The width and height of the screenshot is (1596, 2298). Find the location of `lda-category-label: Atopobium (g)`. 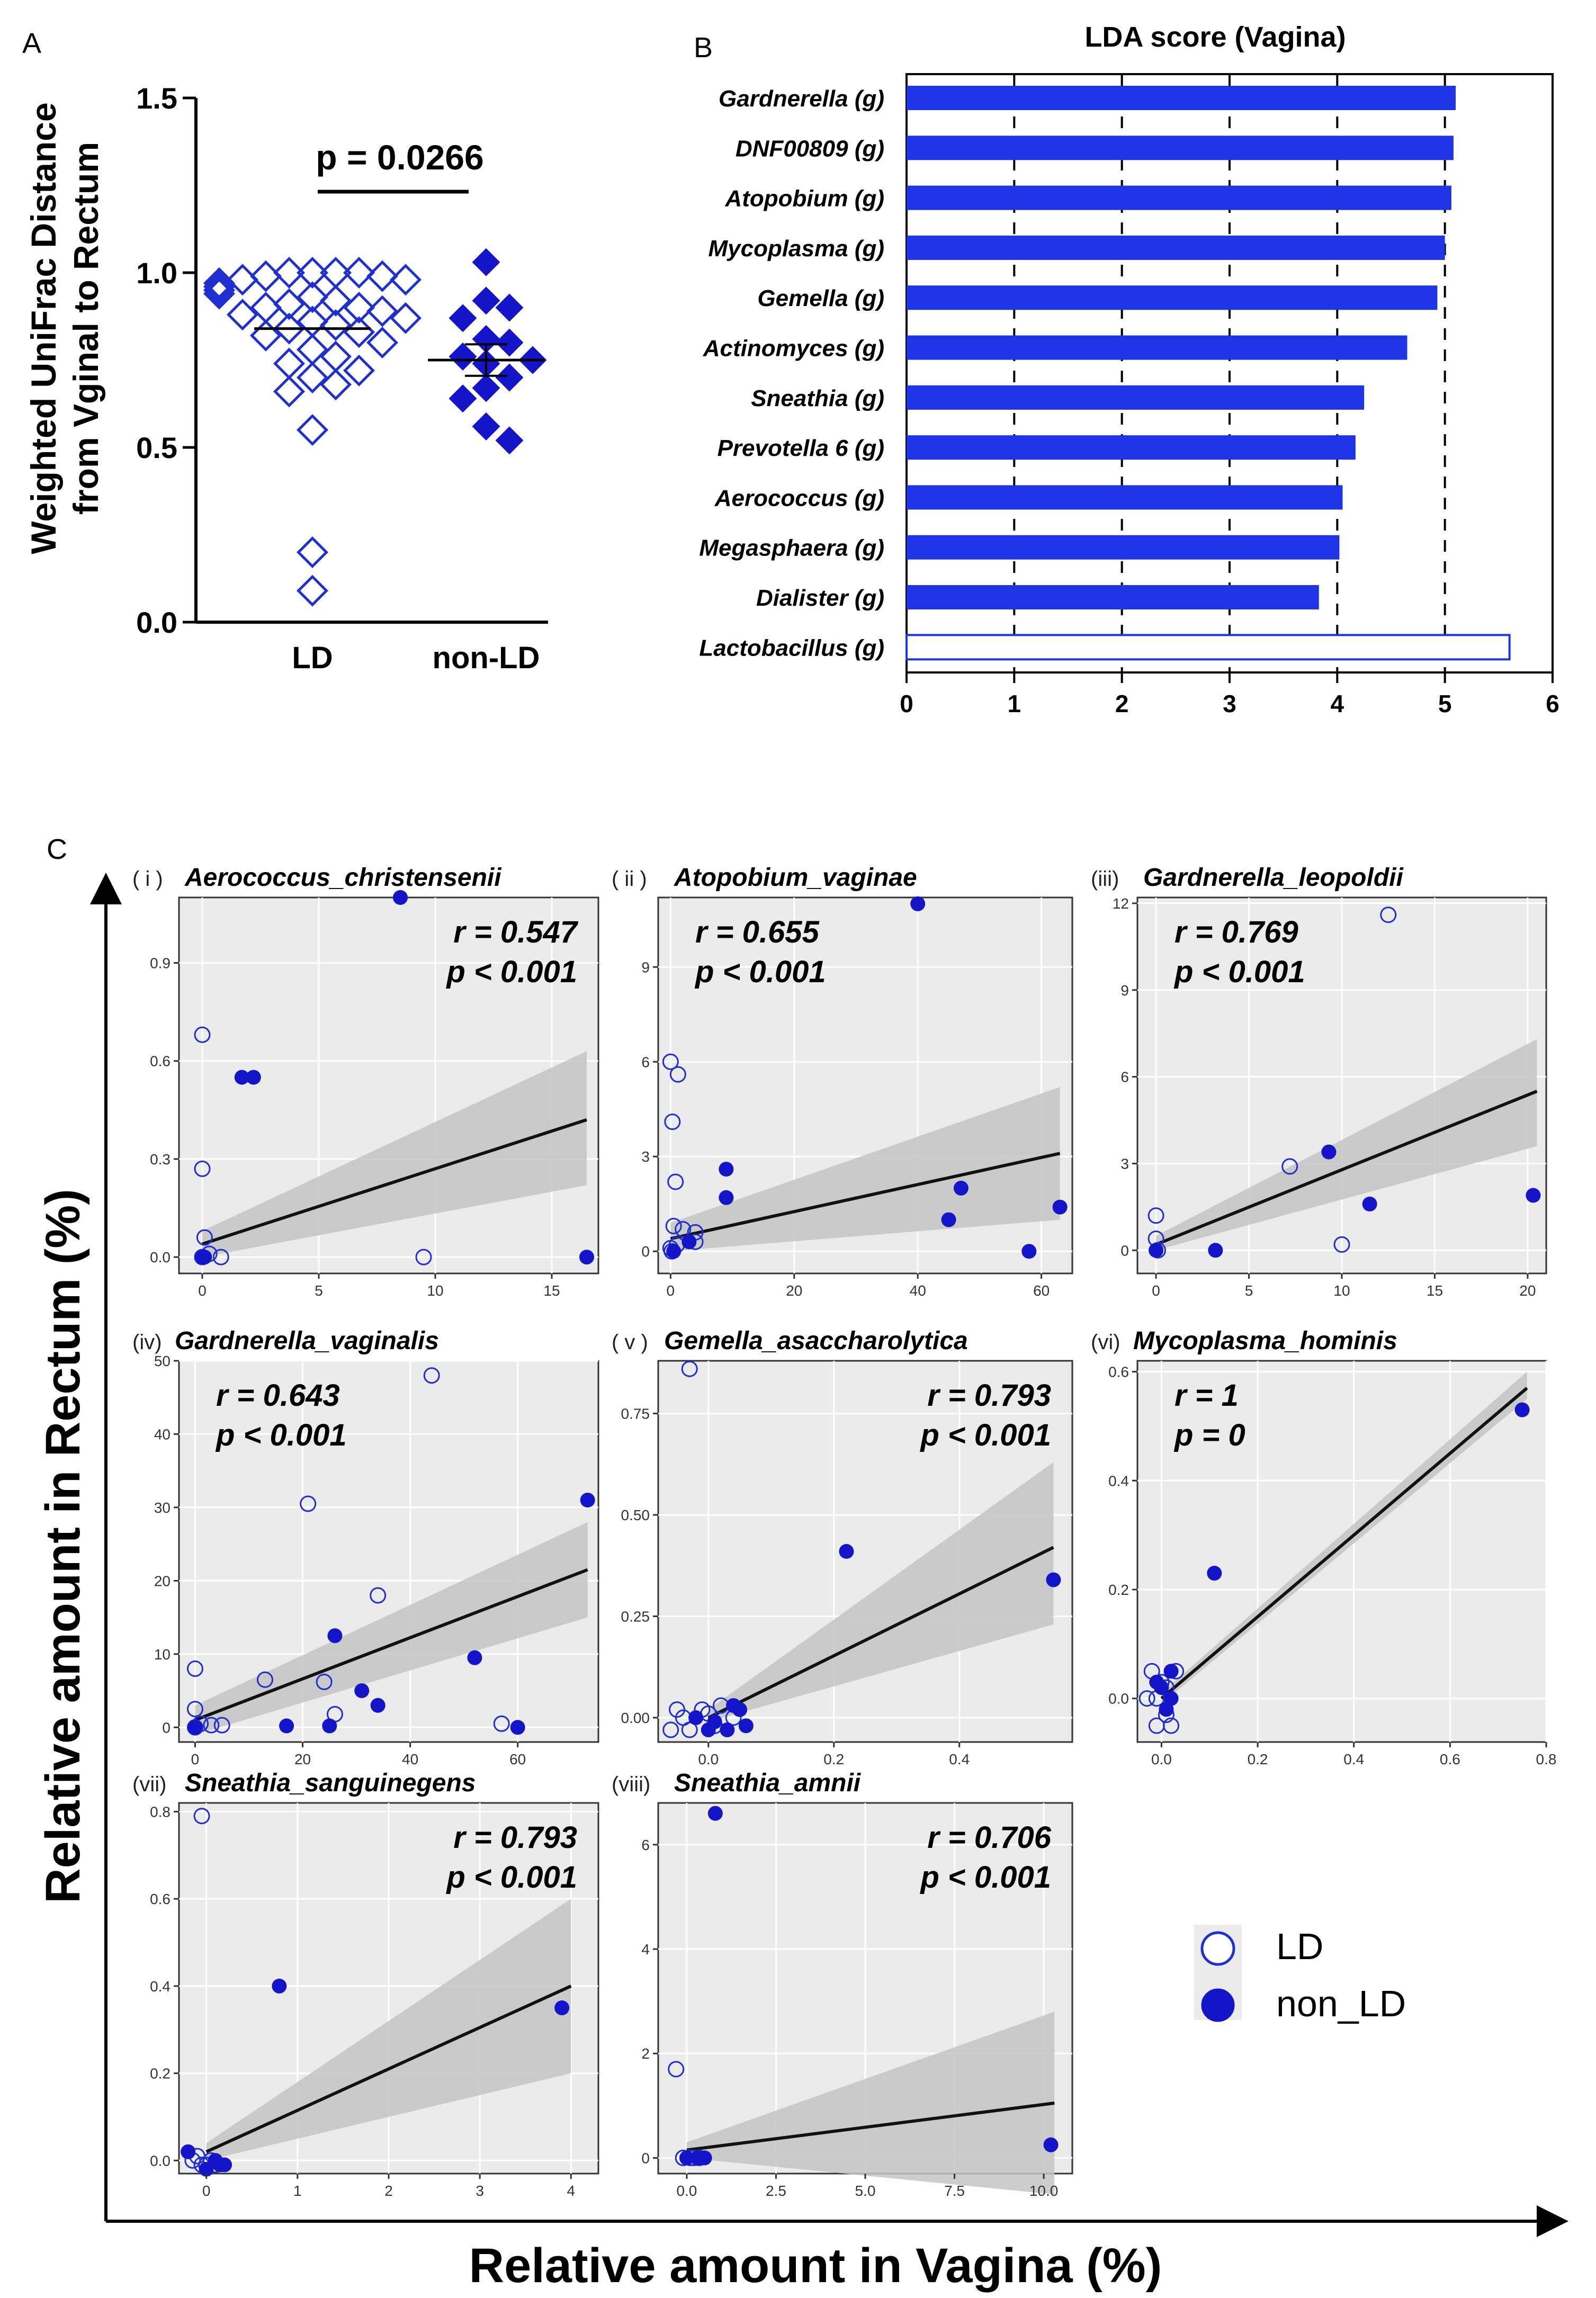

lda-category-label: Atopobium (g) is located at coordinates (804, 199).